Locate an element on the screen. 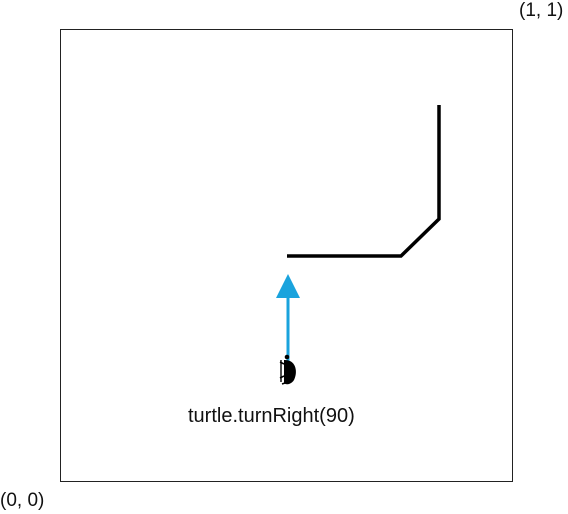 The width and height of the screenshot is (568, 514). command-caption: turtle.turnRight(90) is located at coordinates (271, 416).